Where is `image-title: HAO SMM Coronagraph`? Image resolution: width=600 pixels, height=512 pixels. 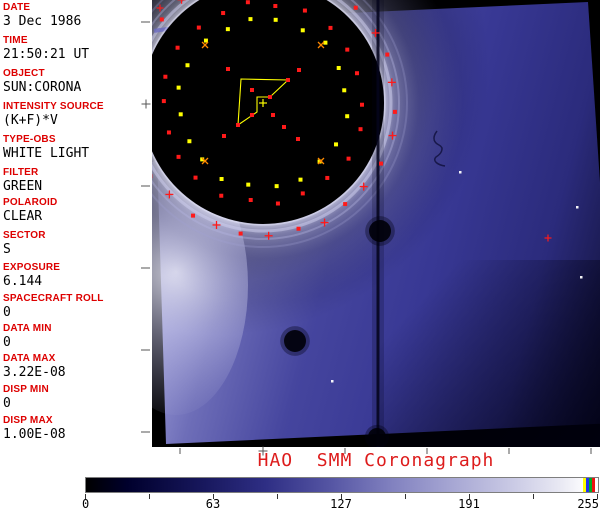
image-title: HAO SMM Coronagraph is located at coordinates (376, 460).